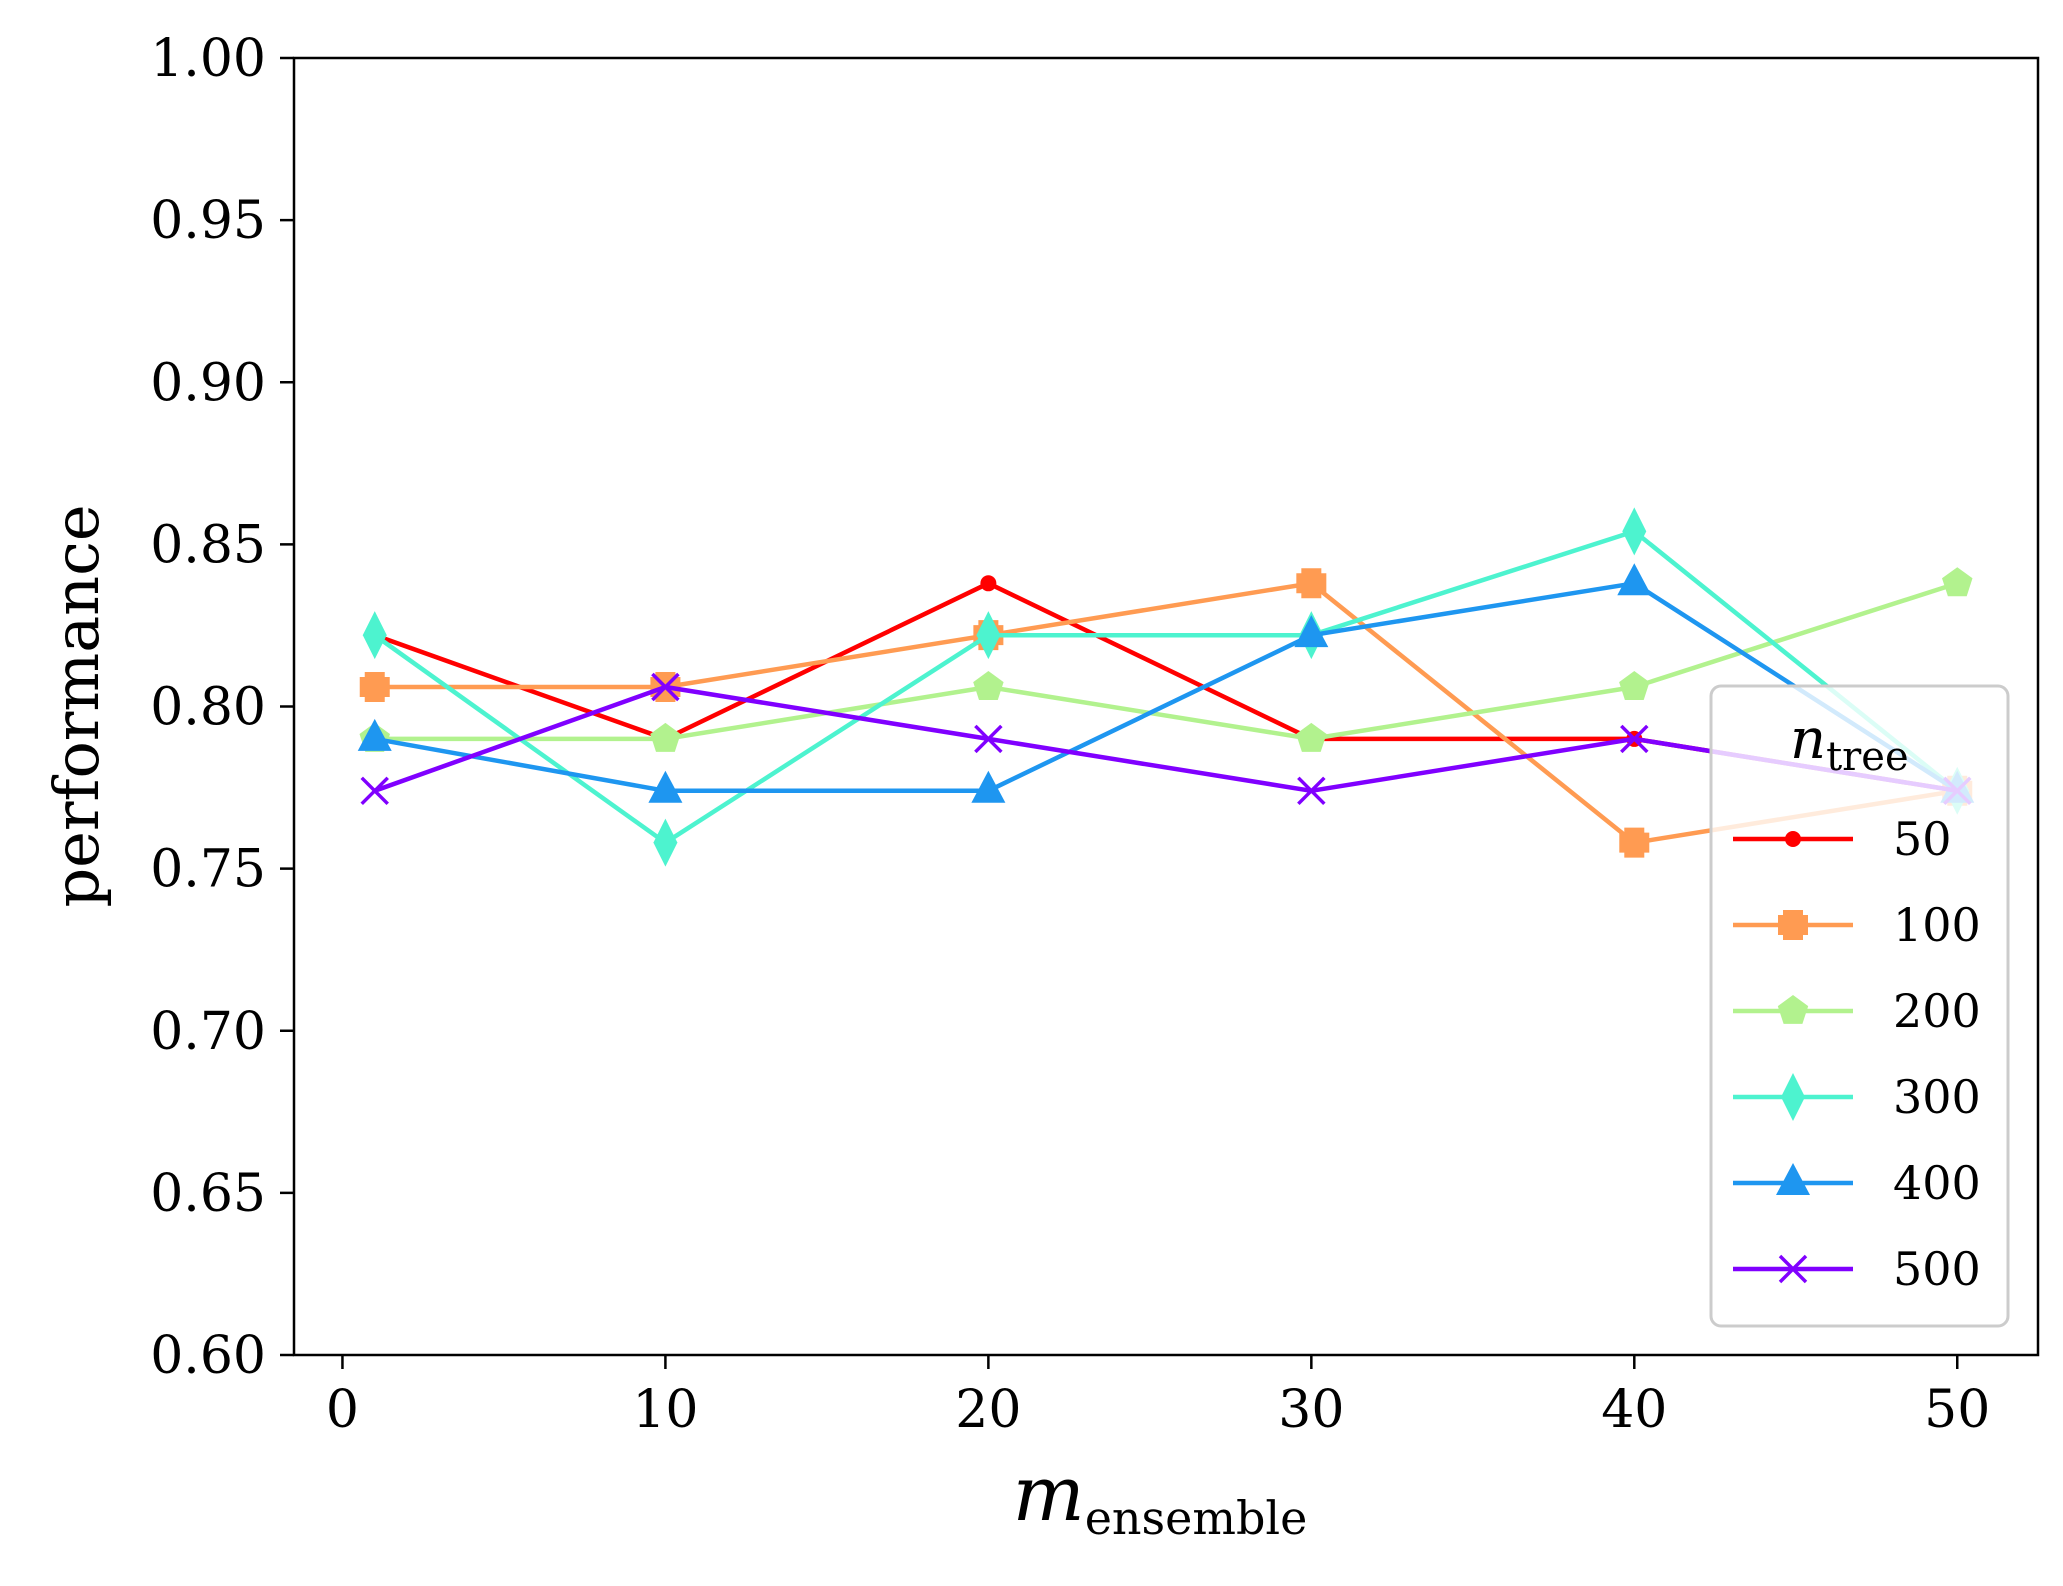 The height and width of the screenshot is (1586, 2063). What do you see at coordinates (1937, 925) in the screenshot?
I see `legend-label: 100` at bounding box center [1937, 925].